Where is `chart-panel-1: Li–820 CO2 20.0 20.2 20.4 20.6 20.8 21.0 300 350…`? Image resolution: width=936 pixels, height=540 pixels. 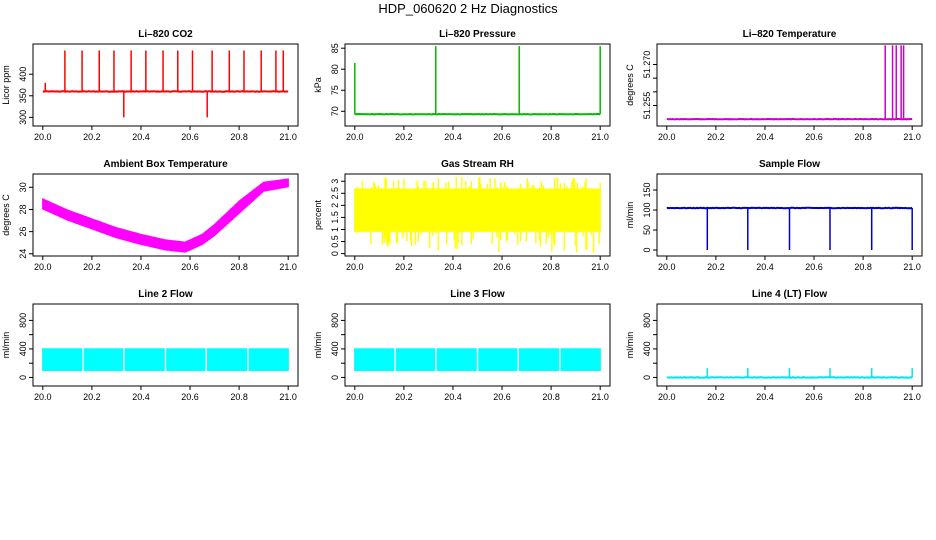
chart-panel-1: Li–820 CO2 20.0 20.2 20.4 20.6 20.8 21.0 300 350… is located at coordinates (150, 85).